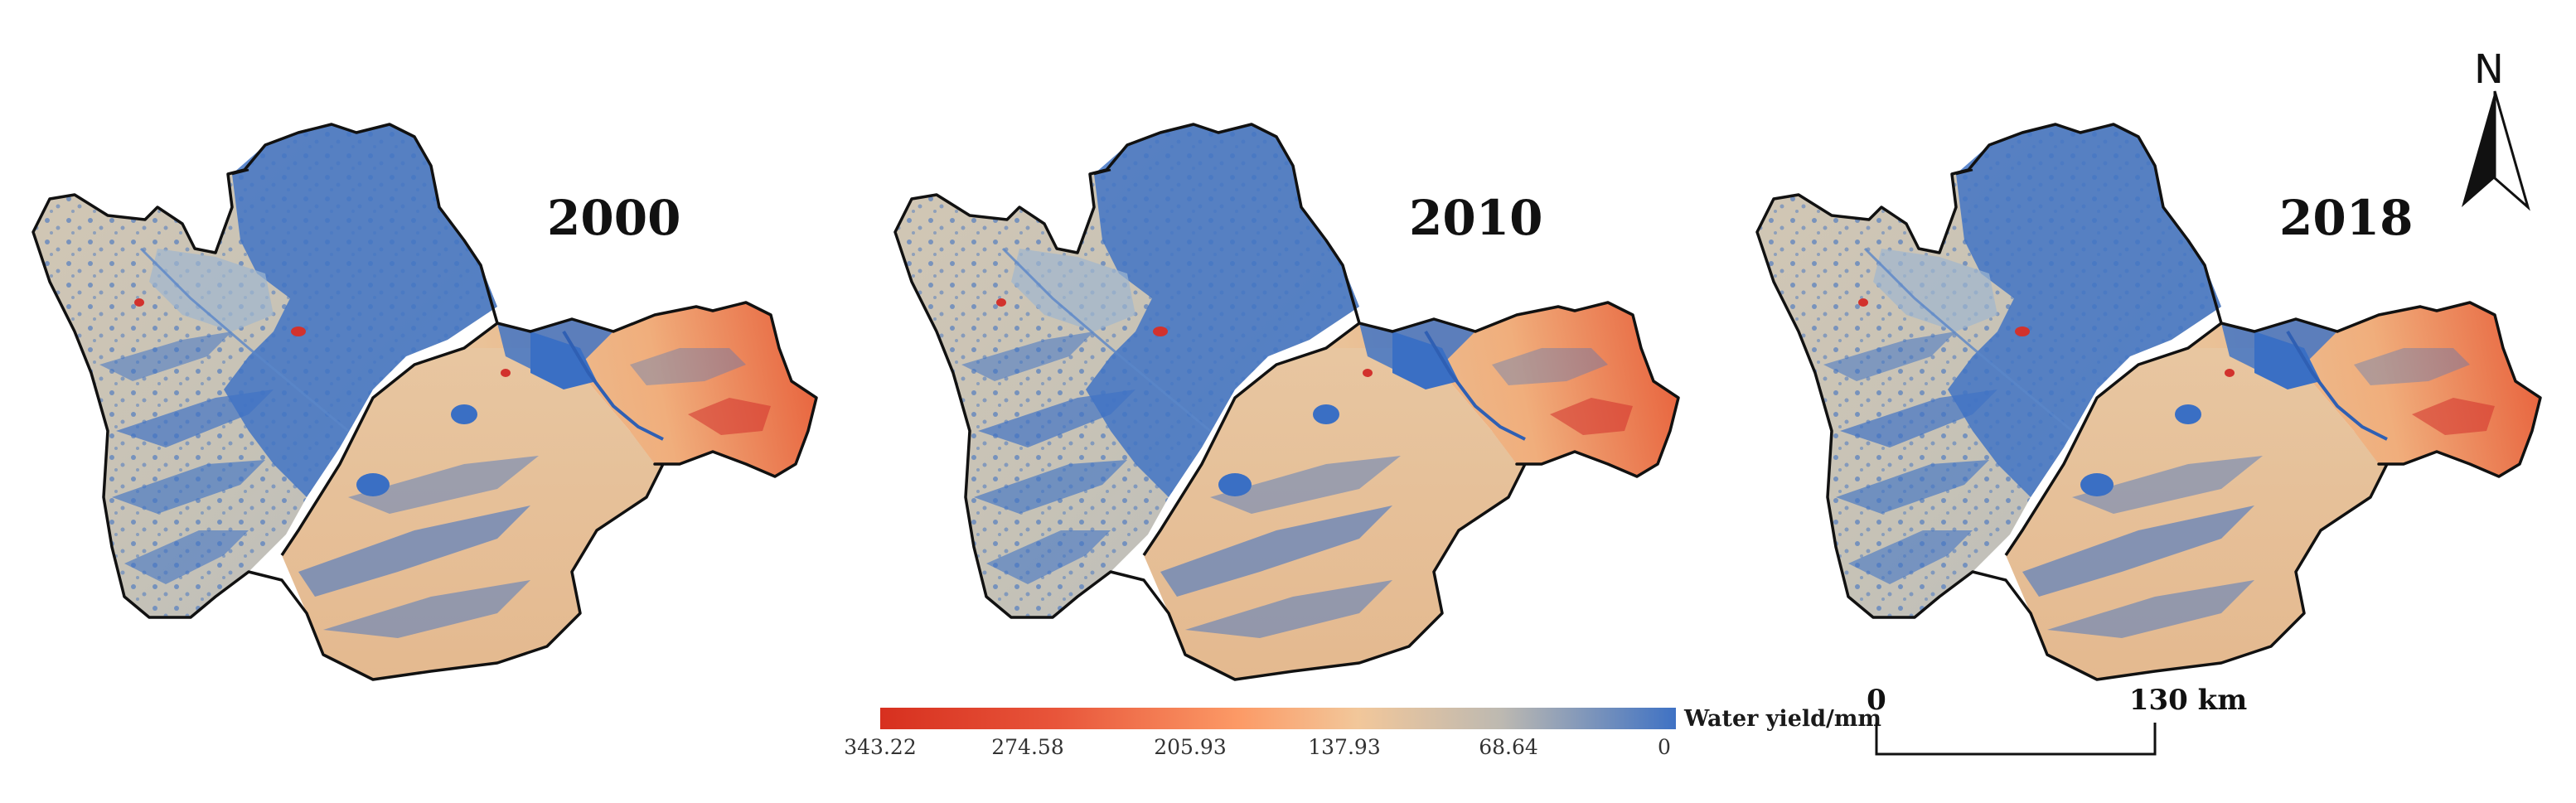 The image size is (2576, 803). What do you see at coordinates (2346, 218) in the screenshot?
I see `panel-year-label: 2018` at bounding box center [2346, 218].